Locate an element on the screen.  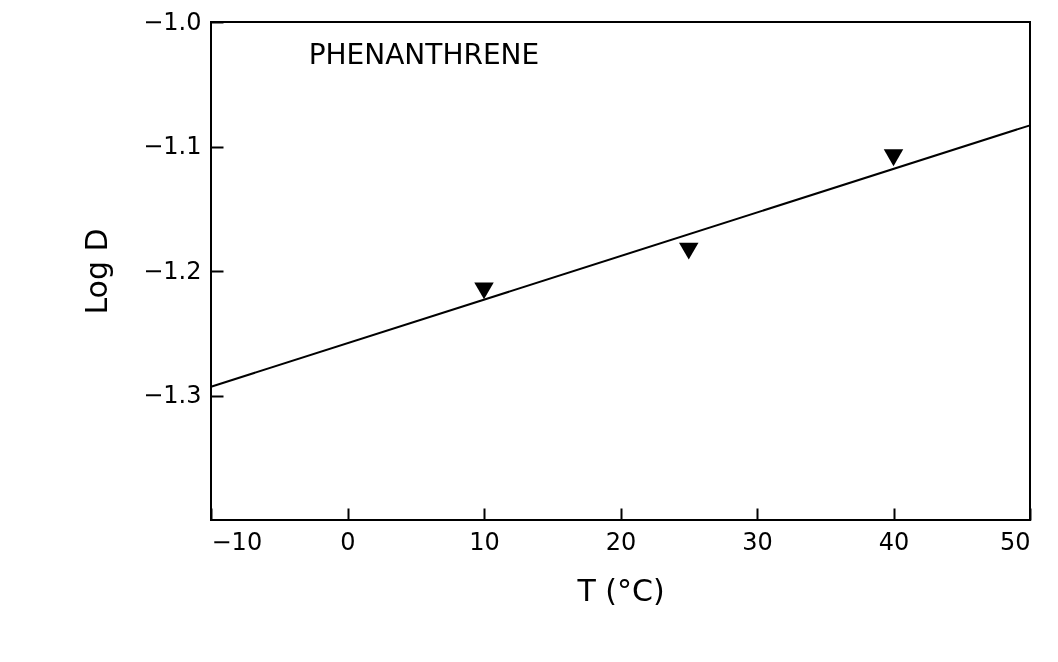
x-tick-label: 40 is located at coordinates (894, 541).